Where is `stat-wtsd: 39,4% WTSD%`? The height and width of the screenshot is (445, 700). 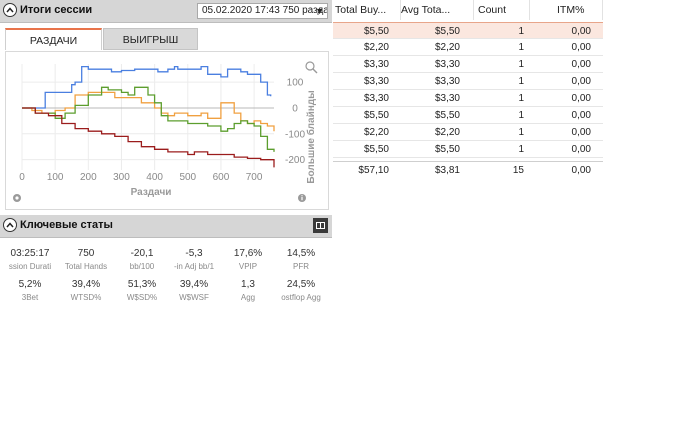 stat-wtsd: 39,4% WTSD% is located at coordinates (86, 290).